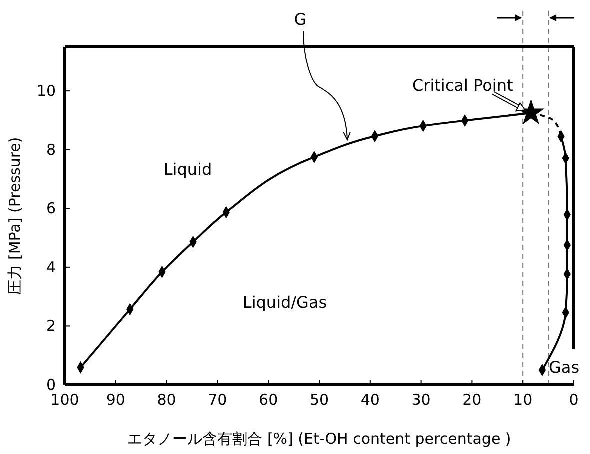  I want to click on annotation: Gas, so click(564, 367).